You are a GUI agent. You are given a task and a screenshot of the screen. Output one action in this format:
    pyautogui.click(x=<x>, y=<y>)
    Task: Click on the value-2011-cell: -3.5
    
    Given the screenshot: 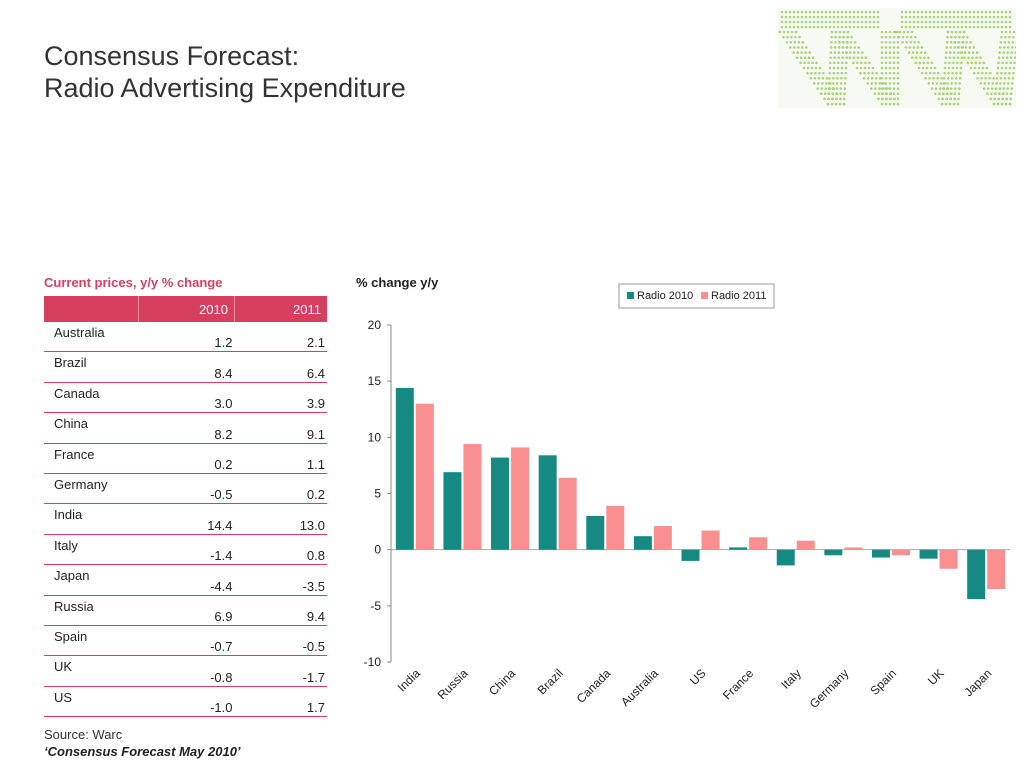 What is the action you would take?
    pyautogui.click(x=280, y=580)
    